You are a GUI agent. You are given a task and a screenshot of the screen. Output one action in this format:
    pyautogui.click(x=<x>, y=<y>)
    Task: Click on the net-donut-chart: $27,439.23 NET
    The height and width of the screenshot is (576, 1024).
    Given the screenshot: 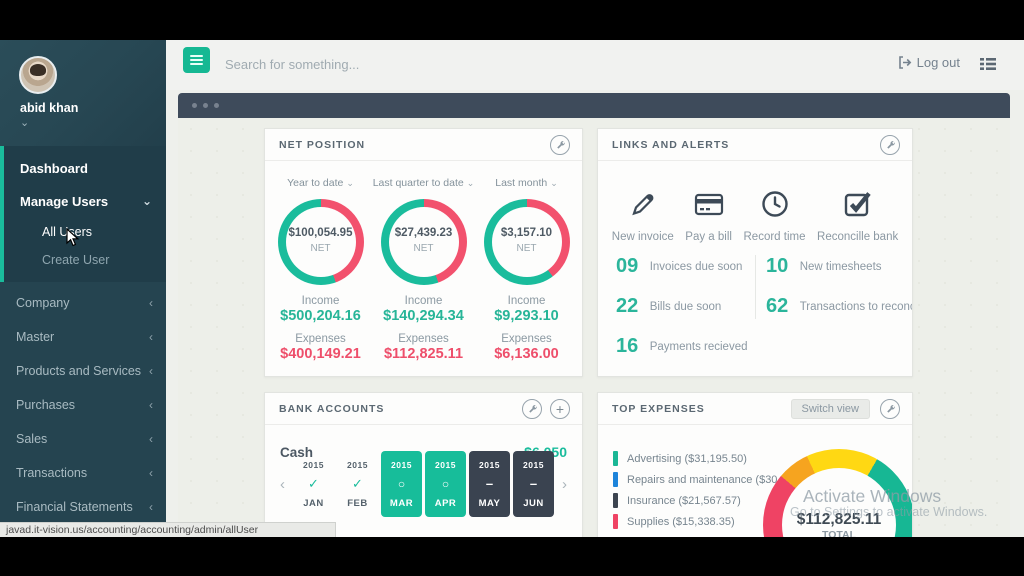 What is the action you would take?
    pyautogui.click(x=423, y=242)
    